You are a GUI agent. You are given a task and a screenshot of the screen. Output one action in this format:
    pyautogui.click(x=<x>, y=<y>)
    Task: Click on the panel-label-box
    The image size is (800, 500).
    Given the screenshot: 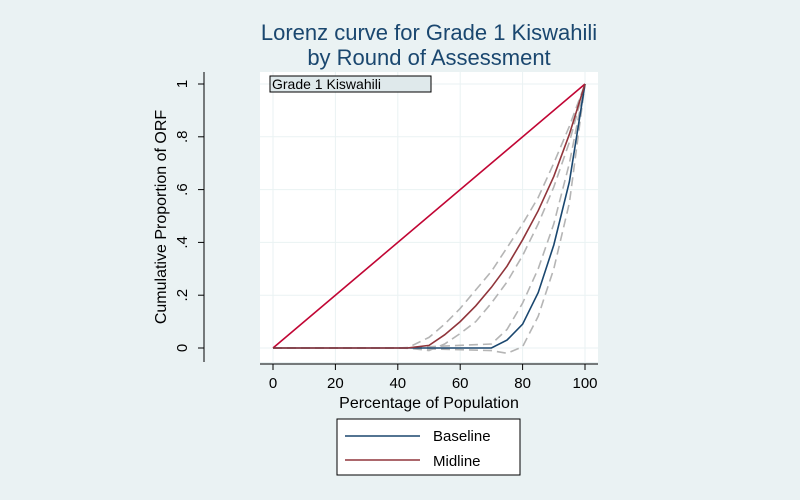 What is the action you would take?
    pyautogui.click(x=350, y=84)
    